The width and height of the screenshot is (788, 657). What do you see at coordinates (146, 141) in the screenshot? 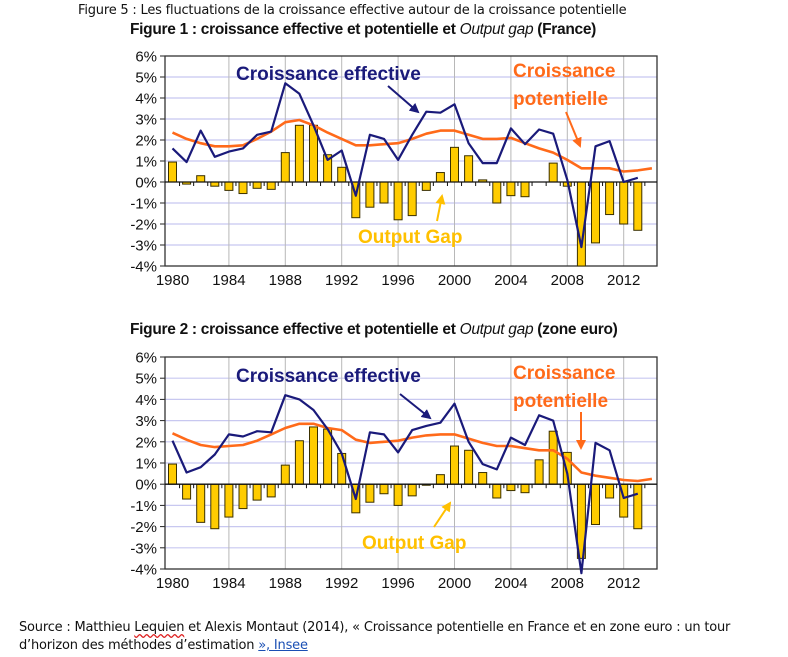
I see `y-tick-label: 2%` at bounding box center [146, 141].